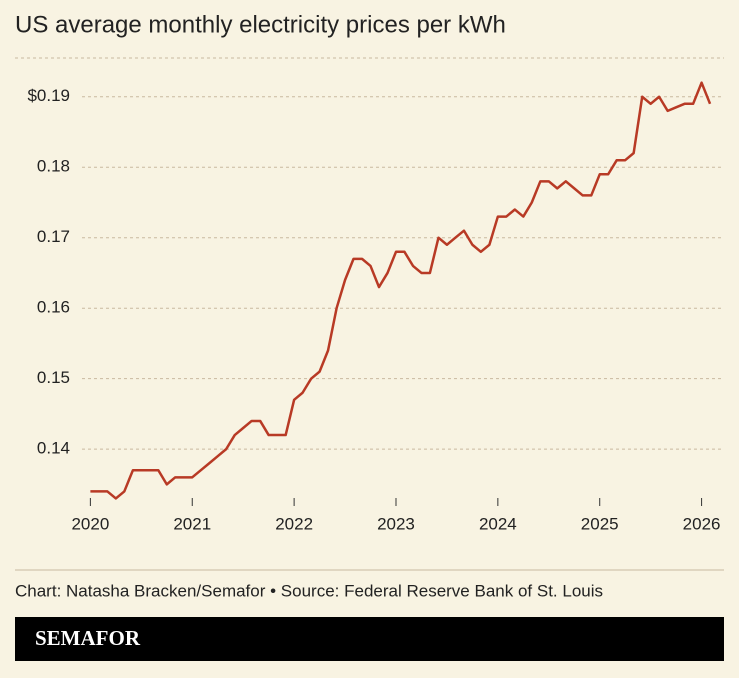  What do you see at coordinates (53, 236) in the screenshot?
I see `y-tick-label: 0.17` at bounding box center [53, 236].